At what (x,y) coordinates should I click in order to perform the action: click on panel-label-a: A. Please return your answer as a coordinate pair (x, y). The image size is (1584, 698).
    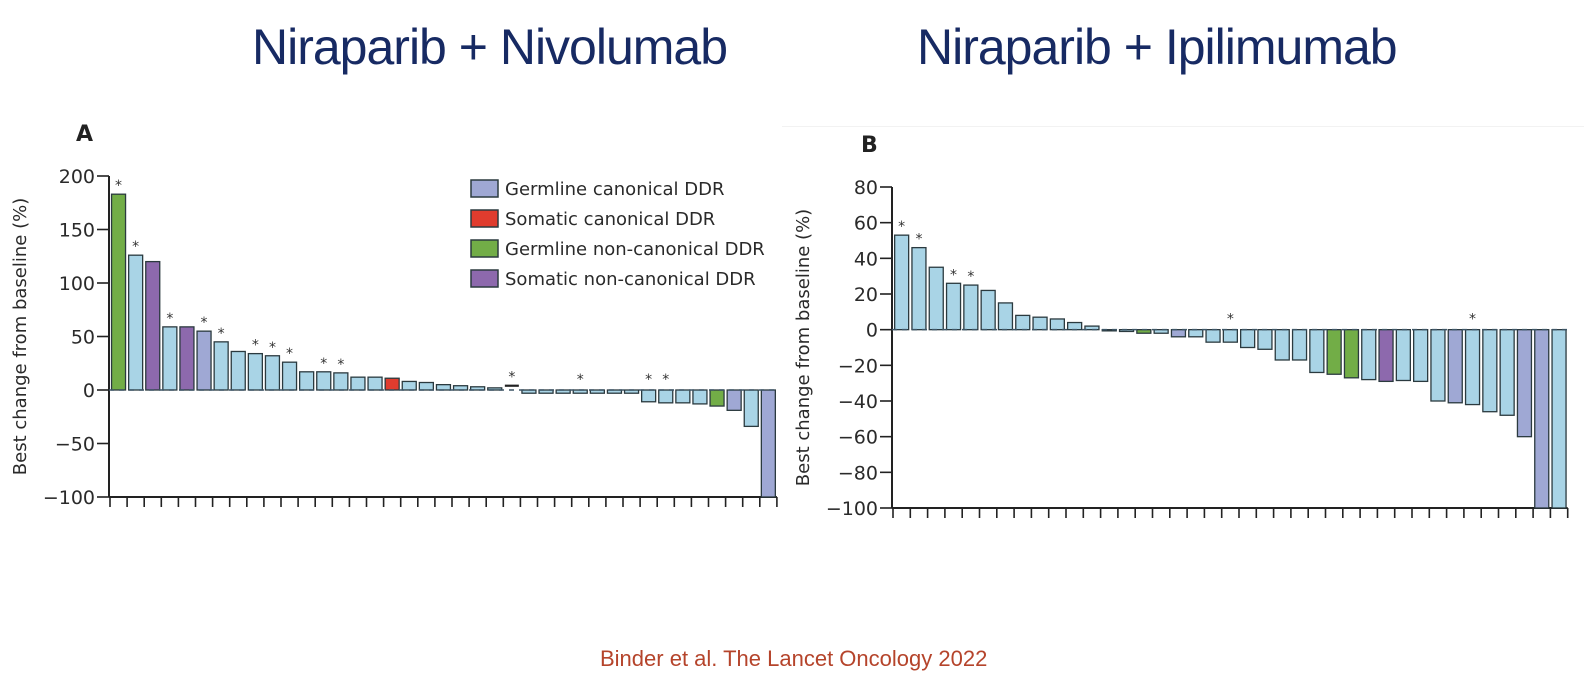
    Looking at the image, I should click on (85, 134).